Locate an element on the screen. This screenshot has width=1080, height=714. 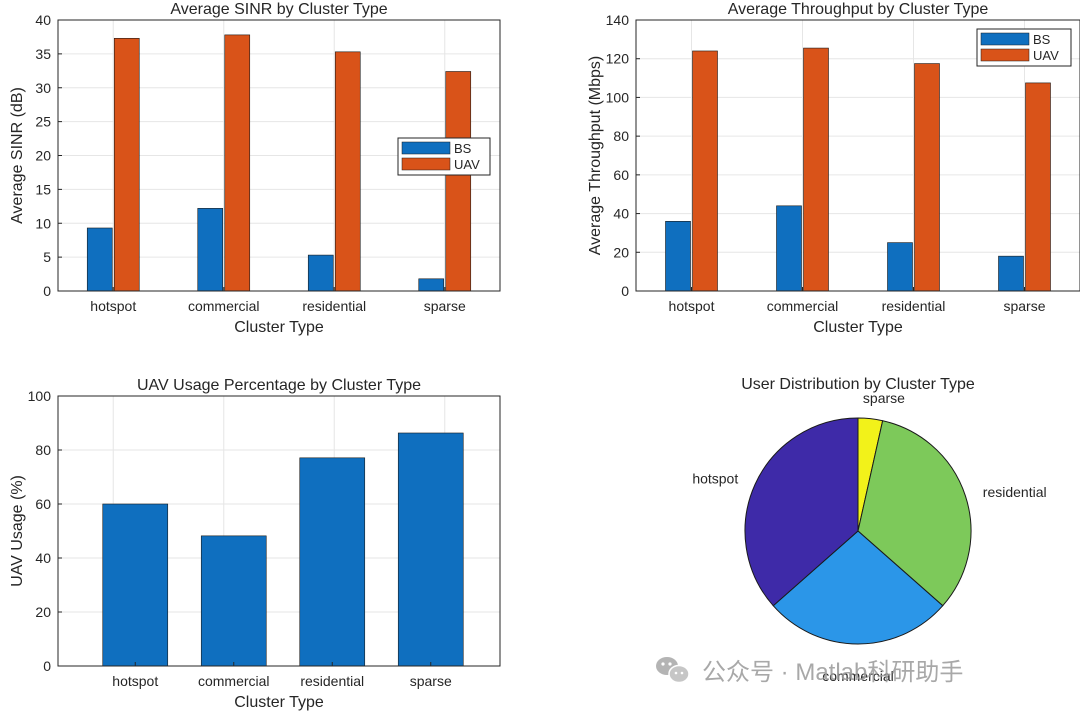
chart-title: User Distribution by Cluster Type is located at coordinates (858, 384).